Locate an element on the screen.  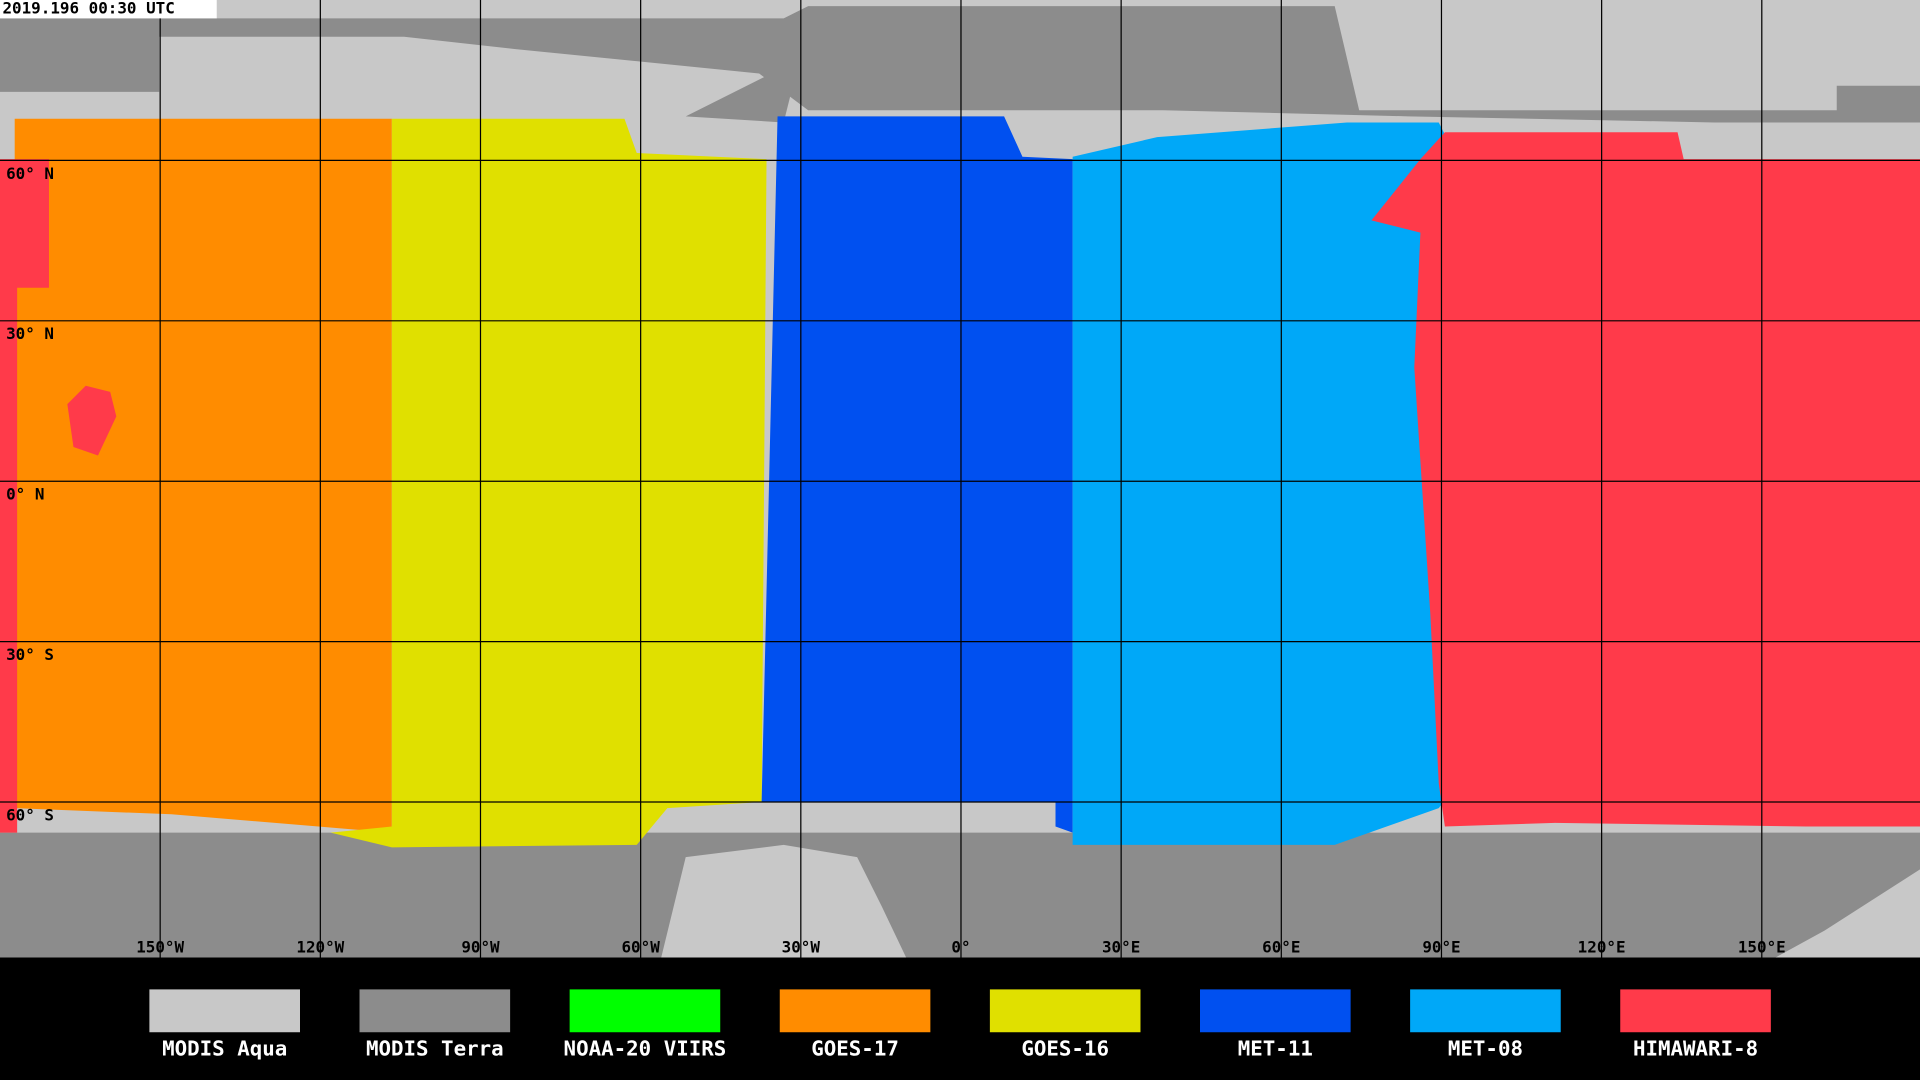
latitude-label: 30° S is located at coordinates (30, 654).